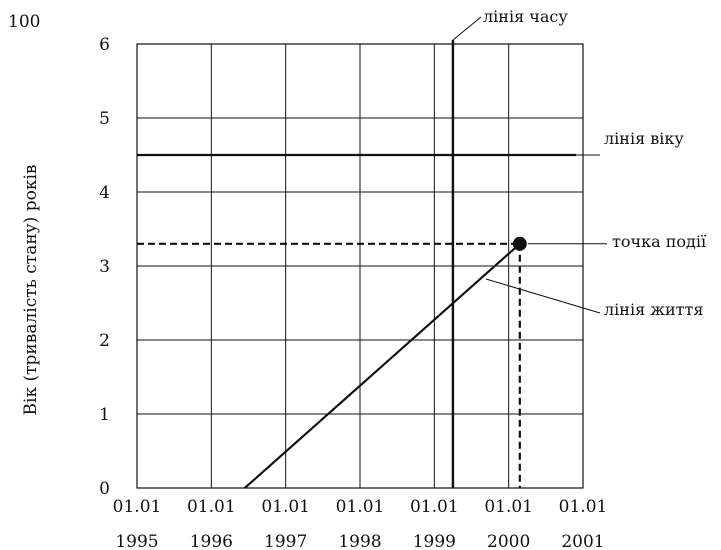 This screenshot has width=721, height=550. Describe the element at coordinates (434, 541) in the screenshot. I see `x-tick-year: 1999` at that location.